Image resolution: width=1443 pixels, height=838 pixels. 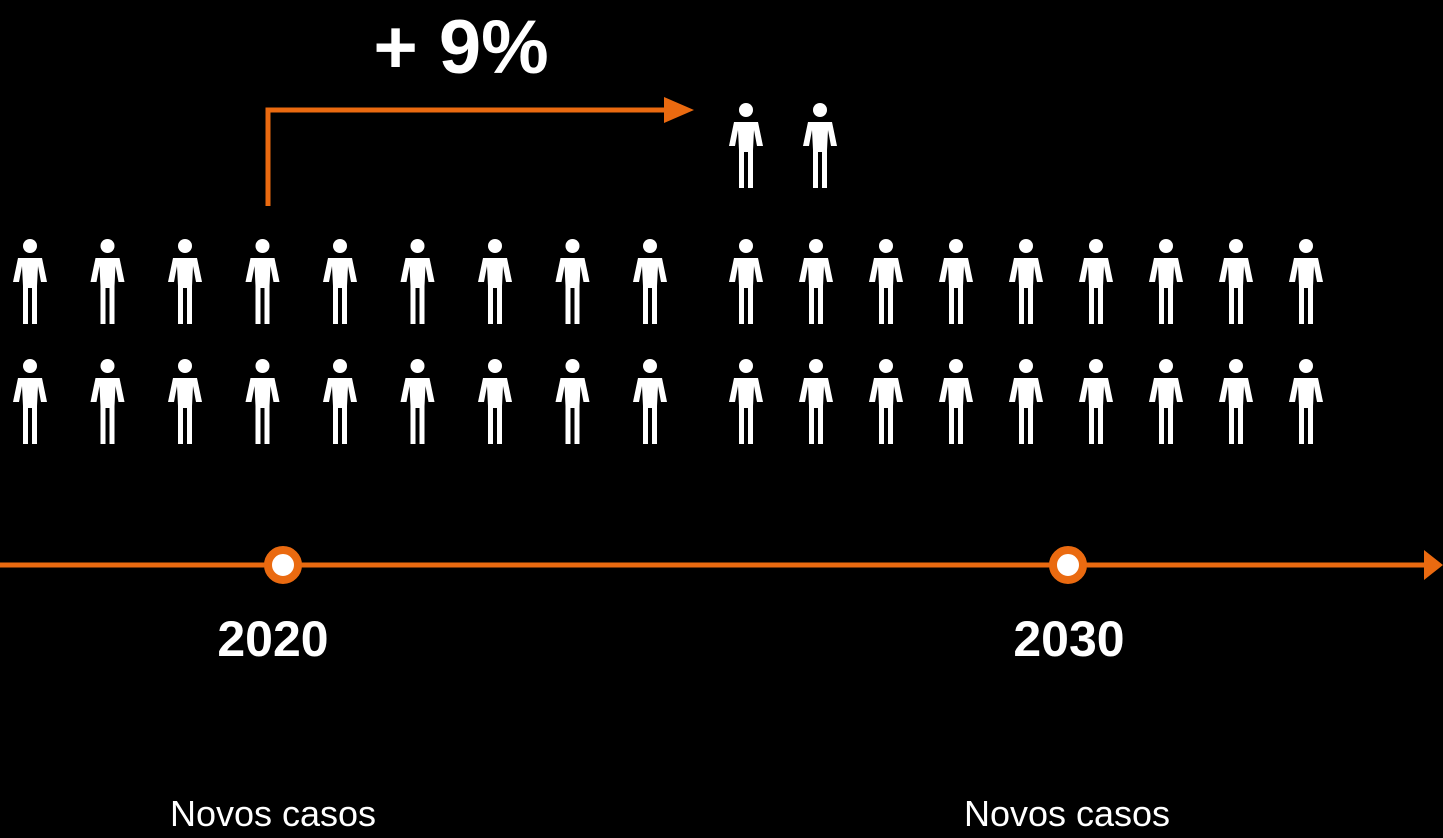 What do you see at coordinates (283, 565) in the screenshot?
I see `timeline-marker-2020` at bounding box center [283, 565].